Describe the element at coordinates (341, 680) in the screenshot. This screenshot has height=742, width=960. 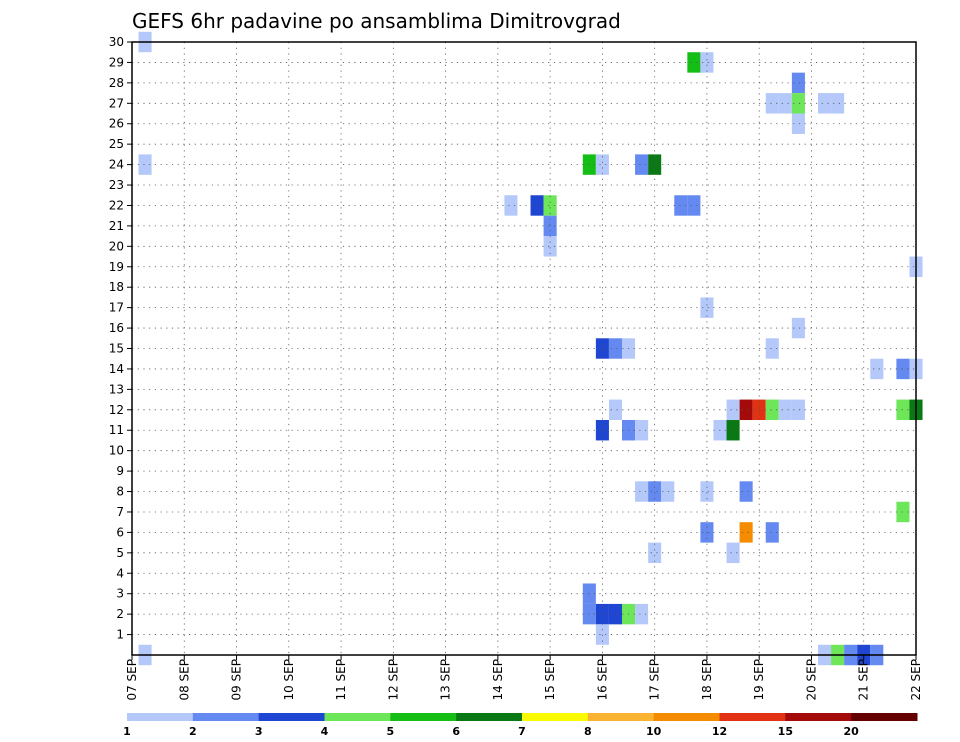
I see `x-tick-label: 11 SEP` at that location.